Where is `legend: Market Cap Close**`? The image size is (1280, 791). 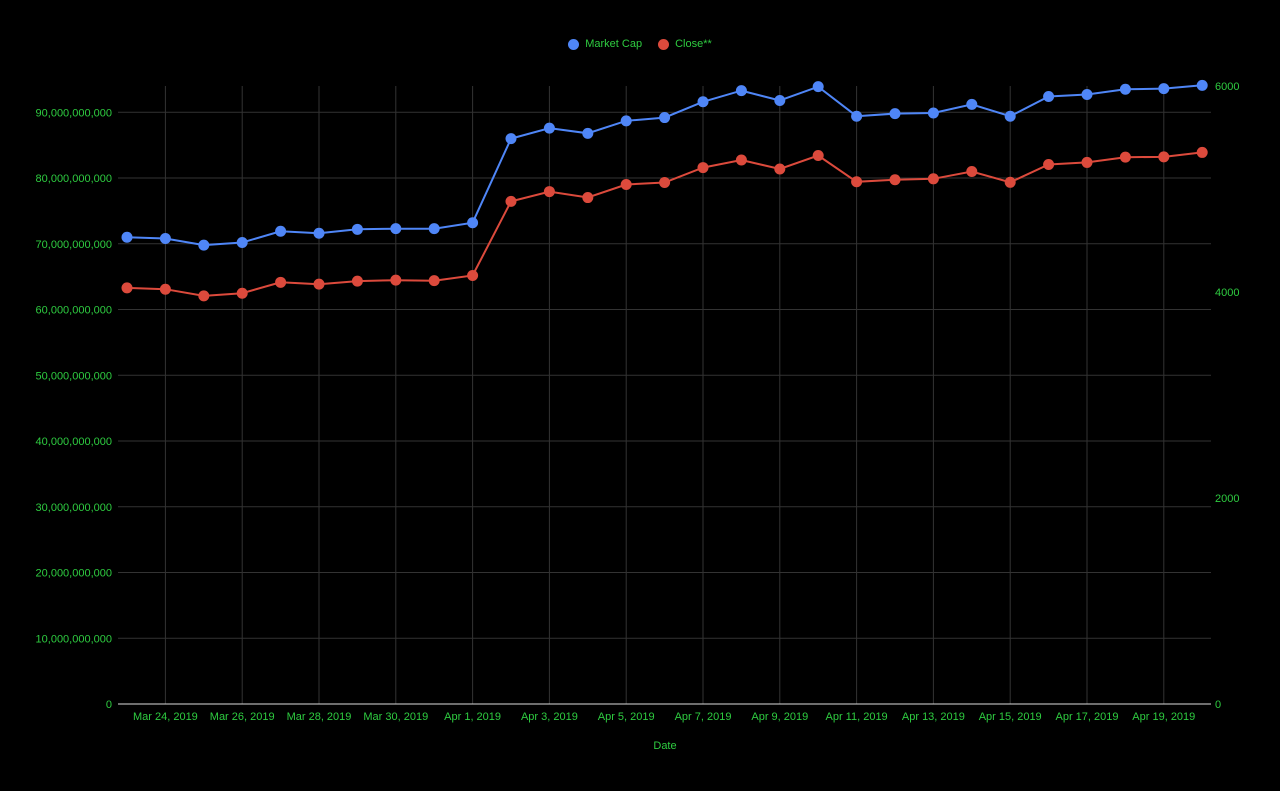
legend: Market Cap Close** is located at coordinates (640, 44).